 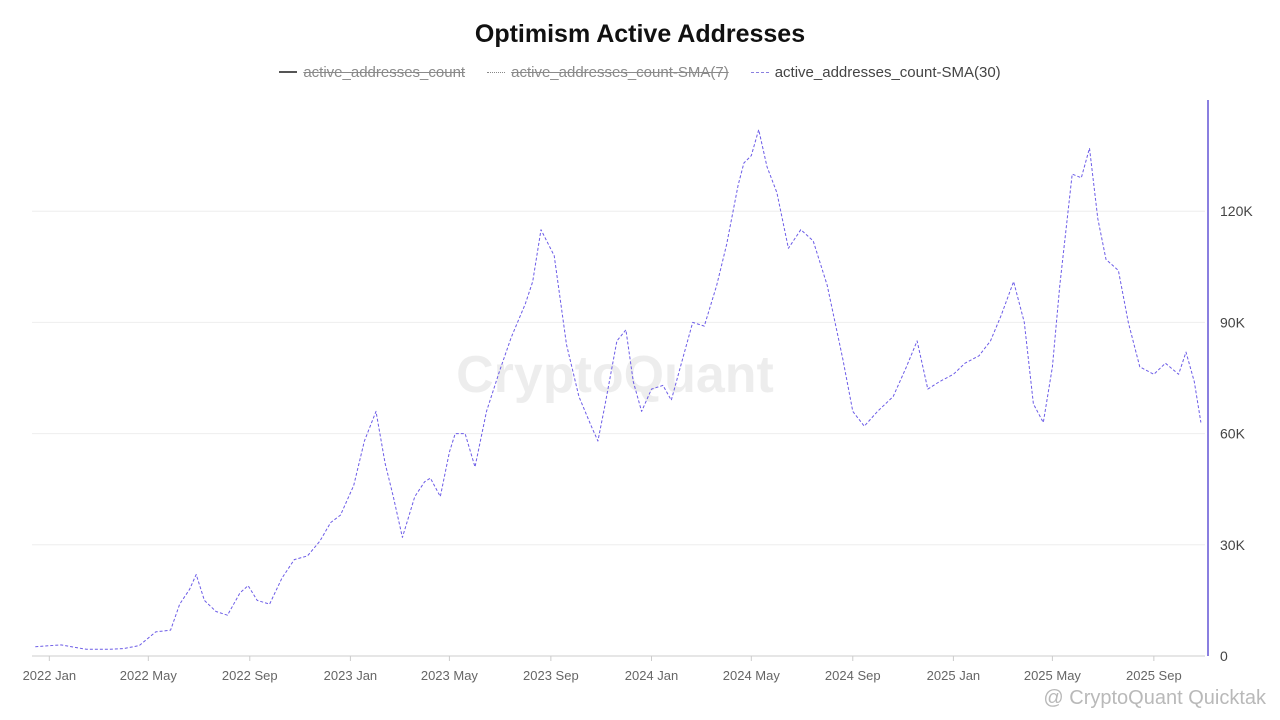 I want to click on x-tick-label: 2025 Sep, so click(x=1154, y=675).